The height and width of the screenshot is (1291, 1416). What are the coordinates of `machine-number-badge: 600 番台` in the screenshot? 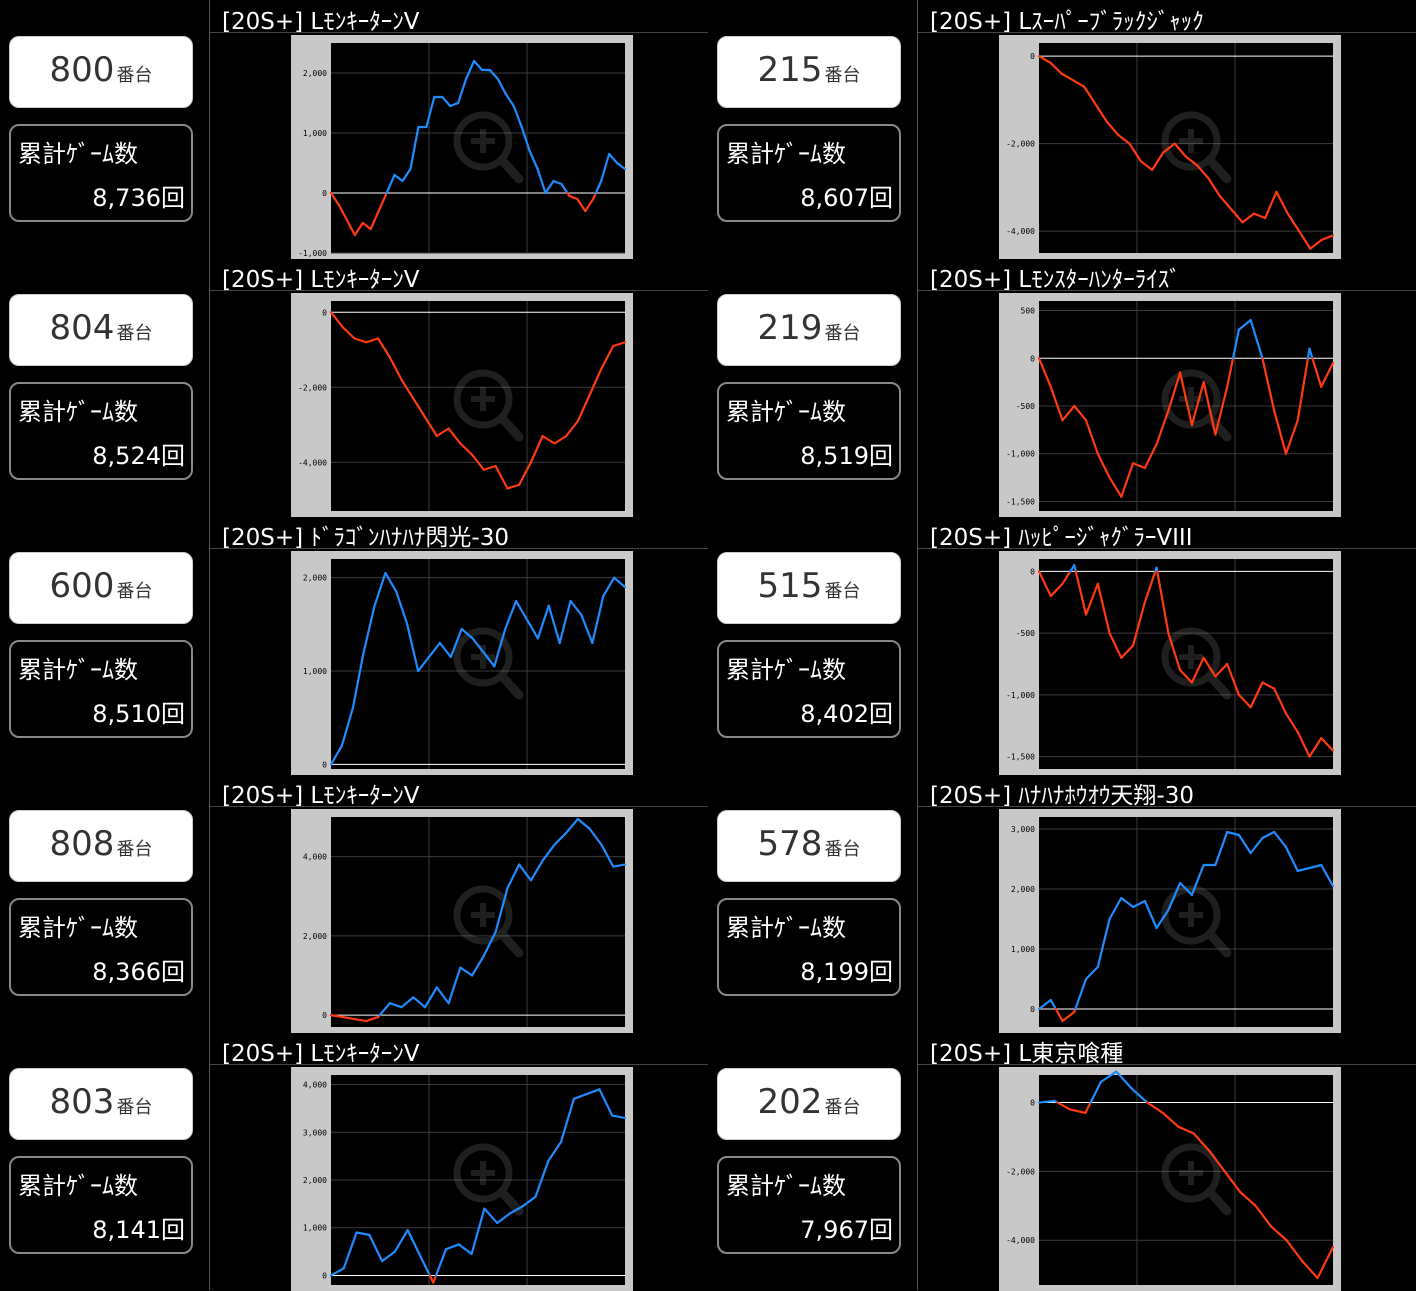 It's located at (101, 588).